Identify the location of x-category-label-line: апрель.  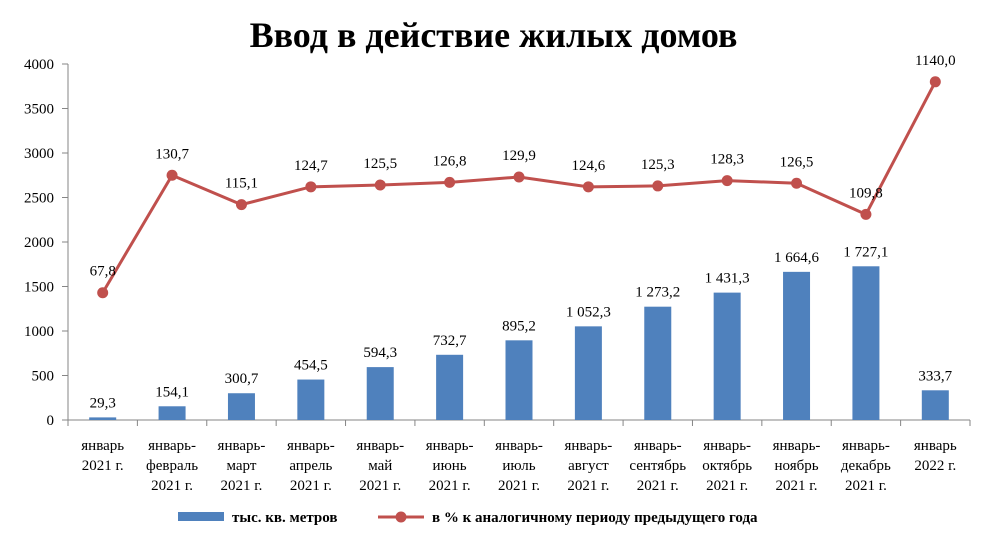
(310, 466).